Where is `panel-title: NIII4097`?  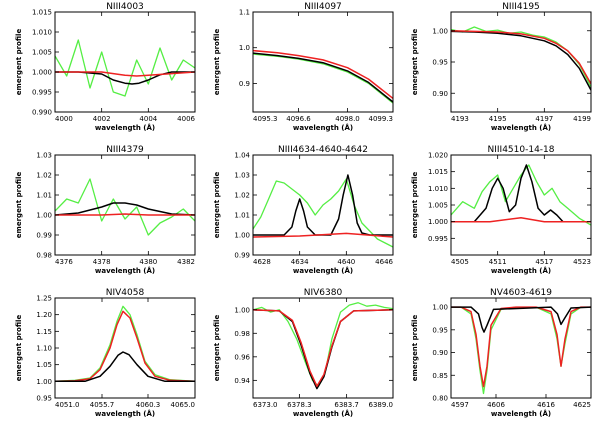
panel-title: NIII4097 is located at coordinates (323, 7).